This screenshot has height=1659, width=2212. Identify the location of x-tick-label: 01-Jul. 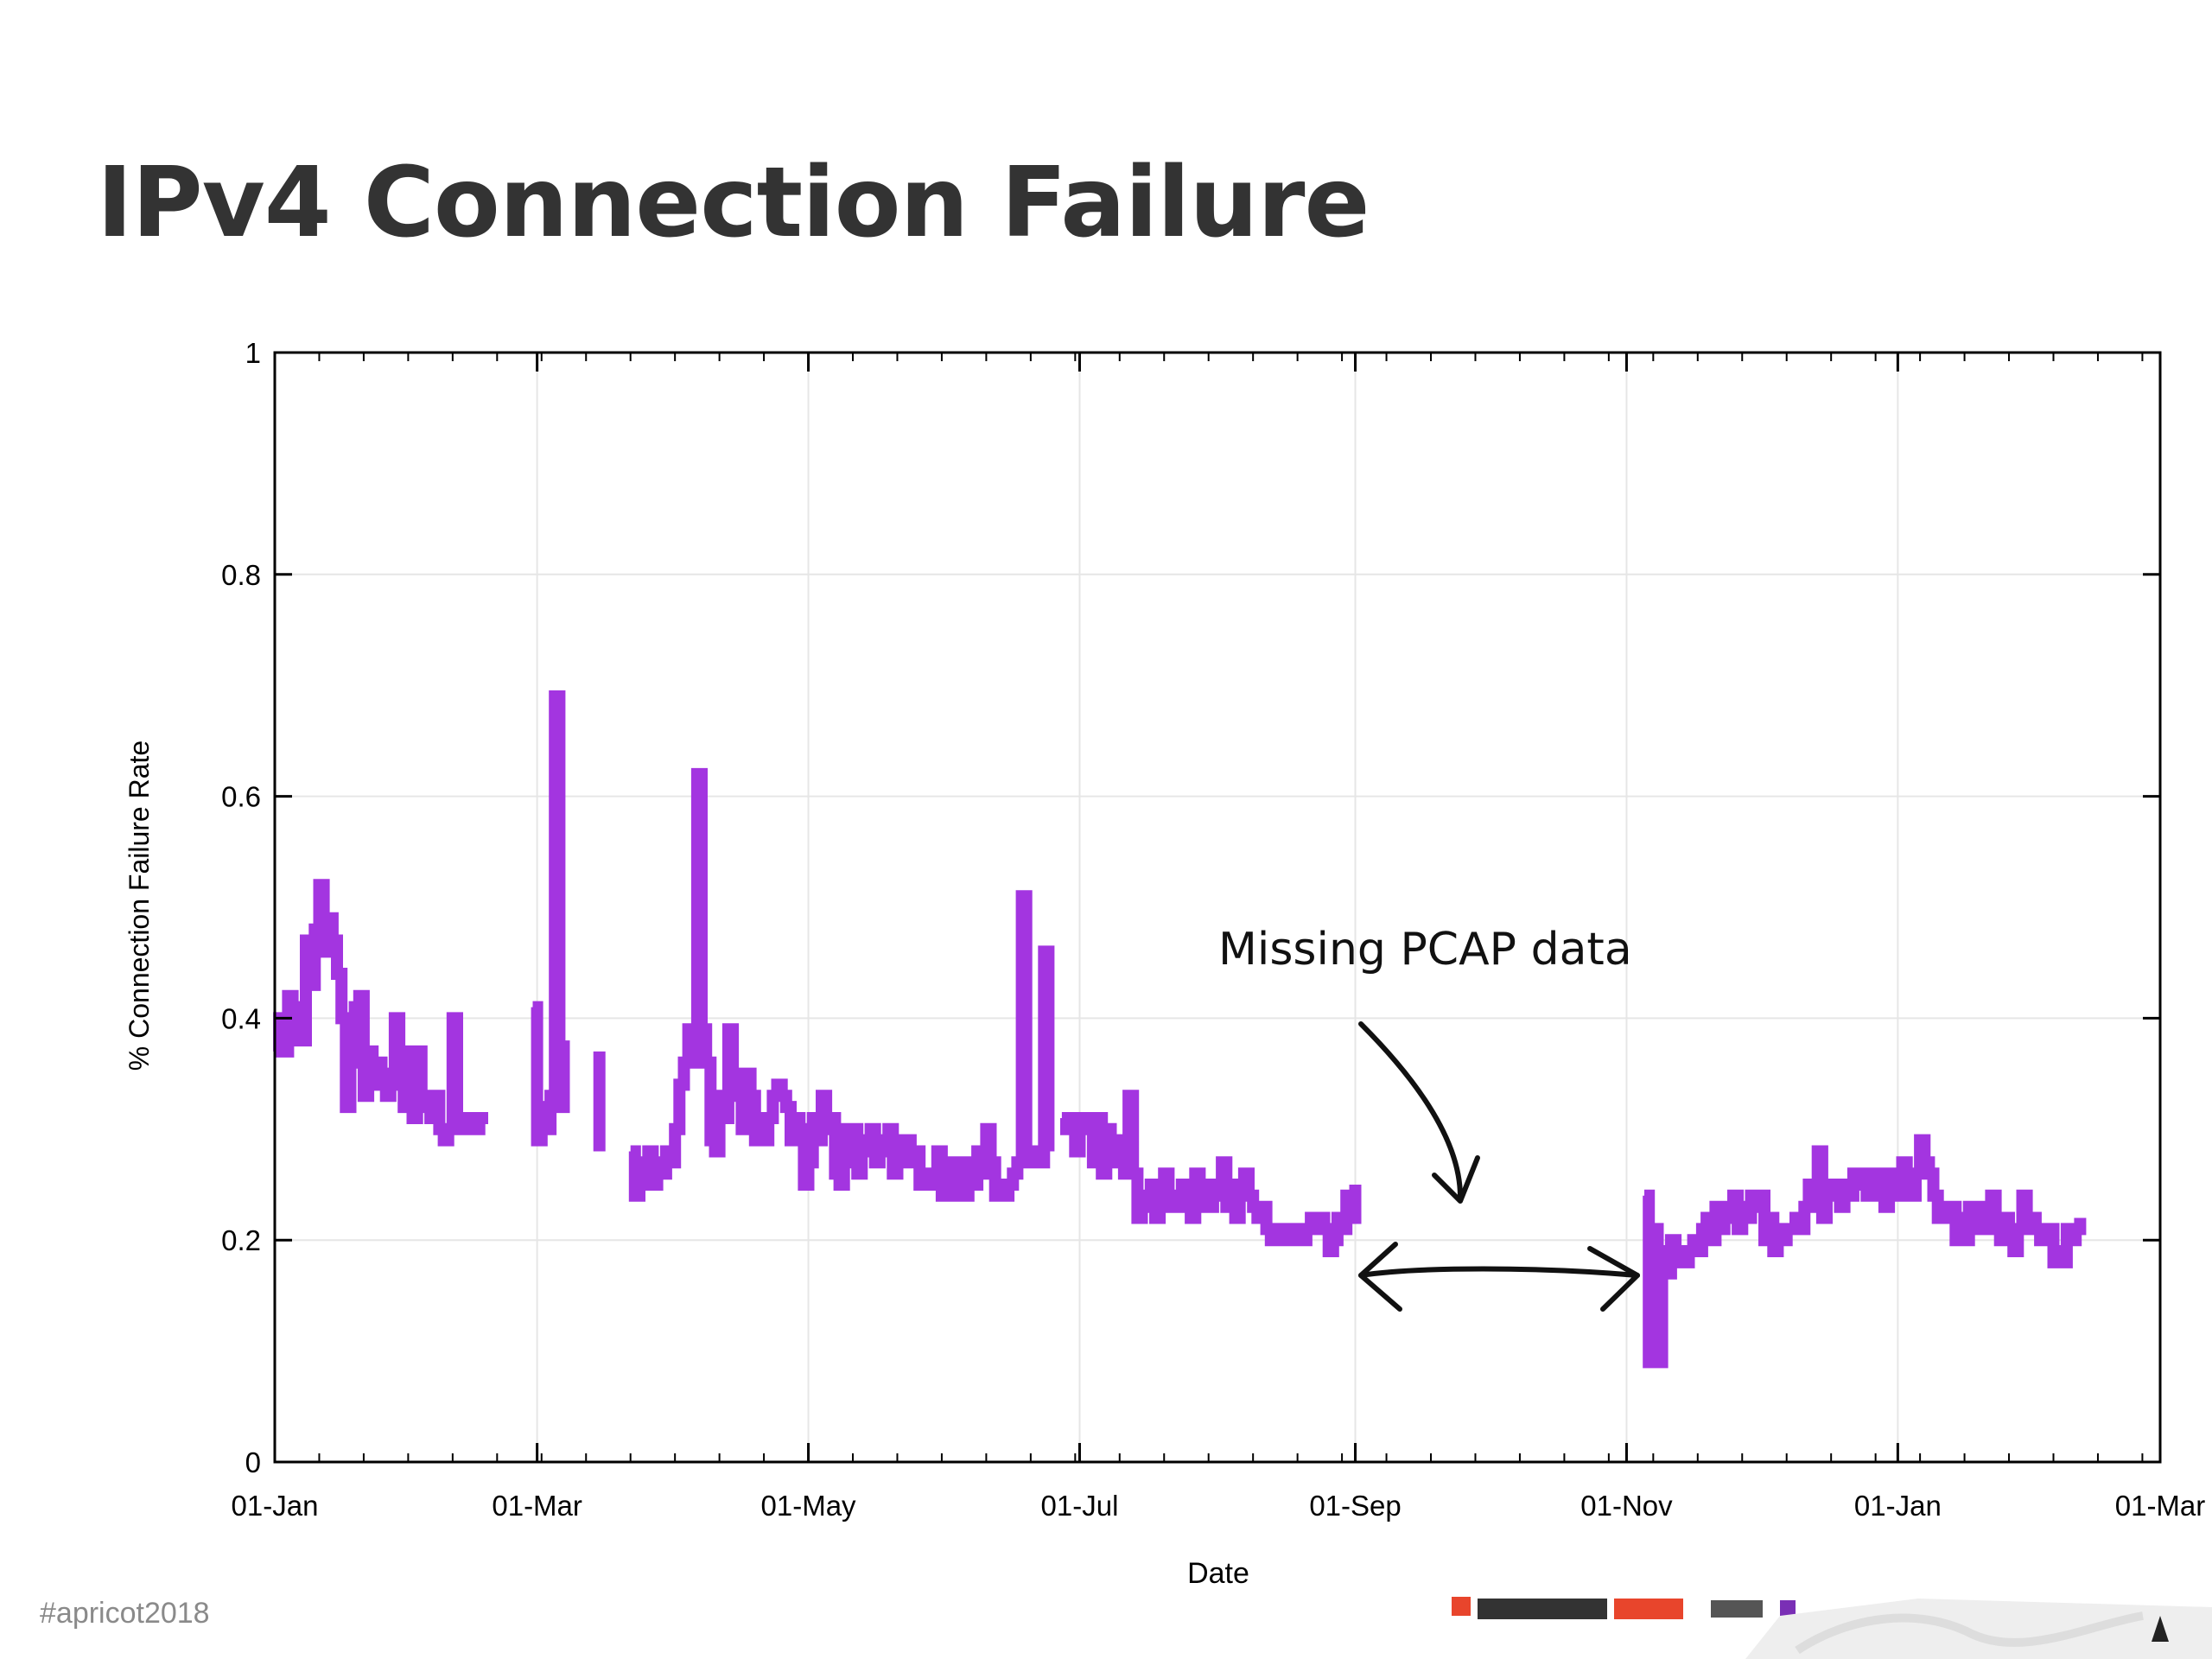
(1080, 1506).